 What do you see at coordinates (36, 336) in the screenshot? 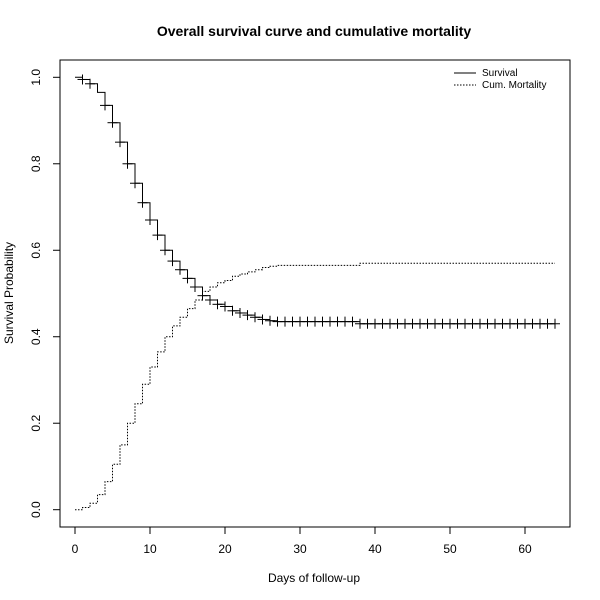
I see `y-tick-label: 0.4` at bounding box center [36, 336].